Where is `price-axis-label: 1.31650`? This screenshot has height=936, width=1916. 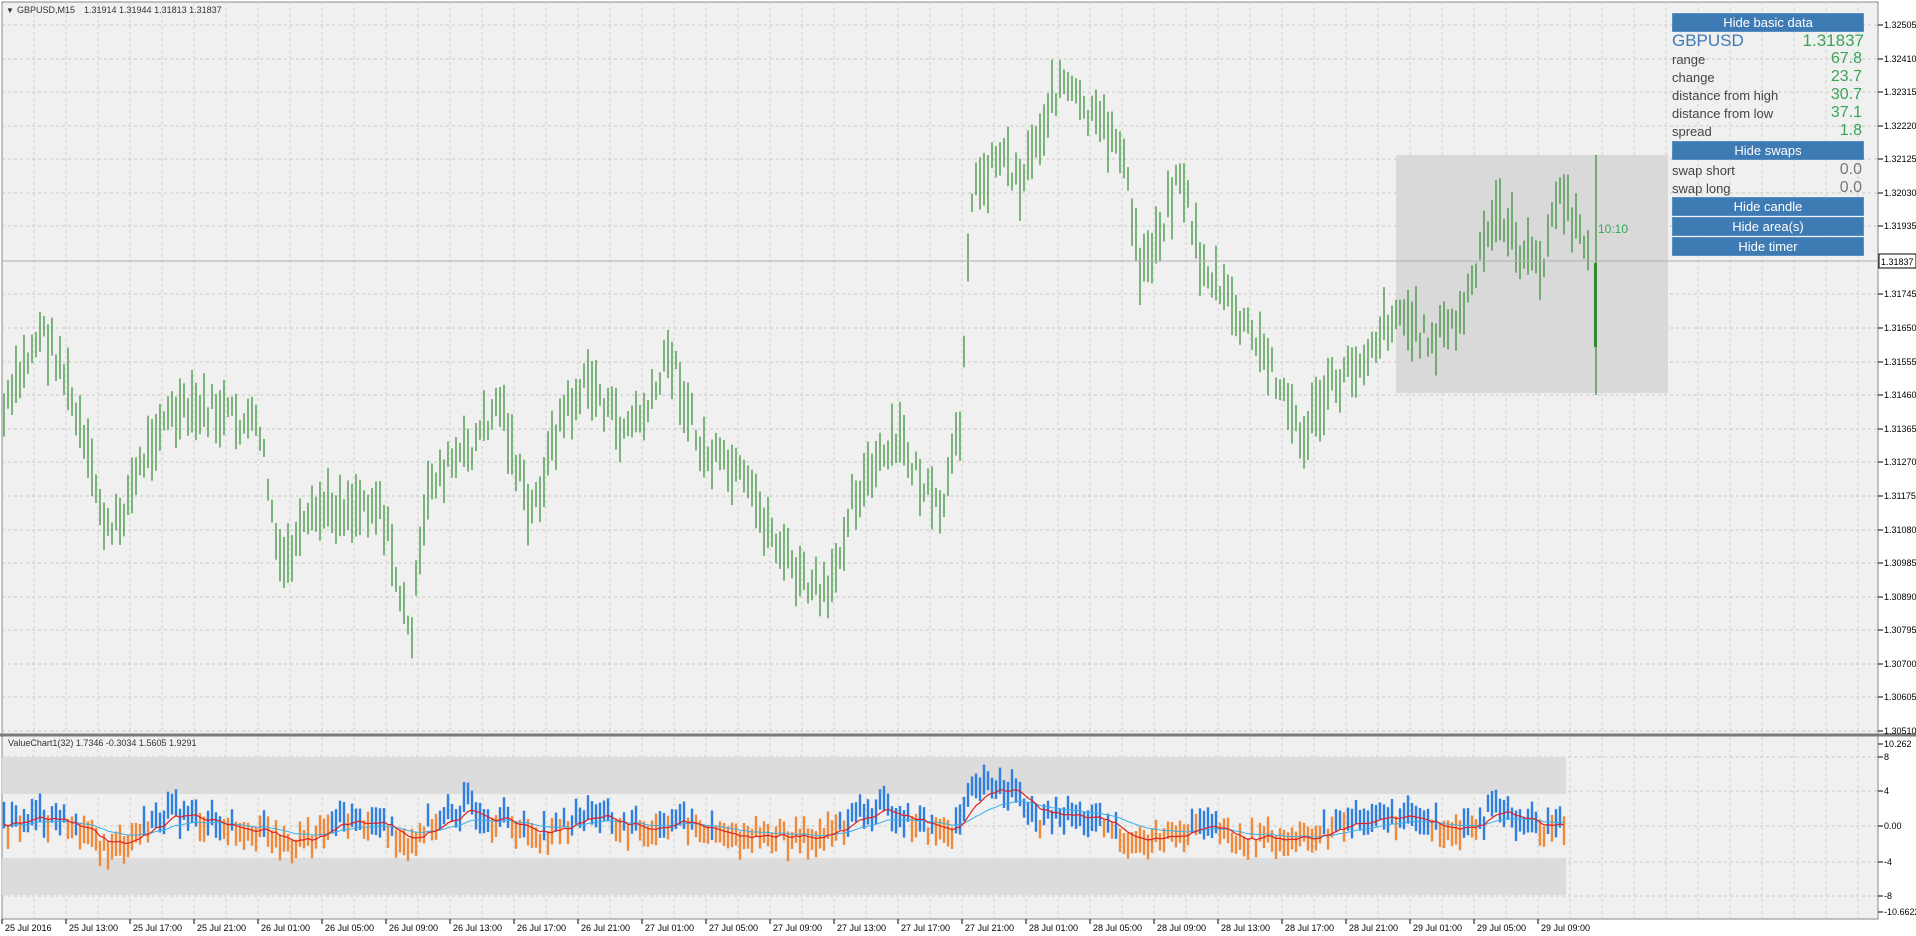
price-axis-label: 1.31650 is located at coordinates (1900, 328).